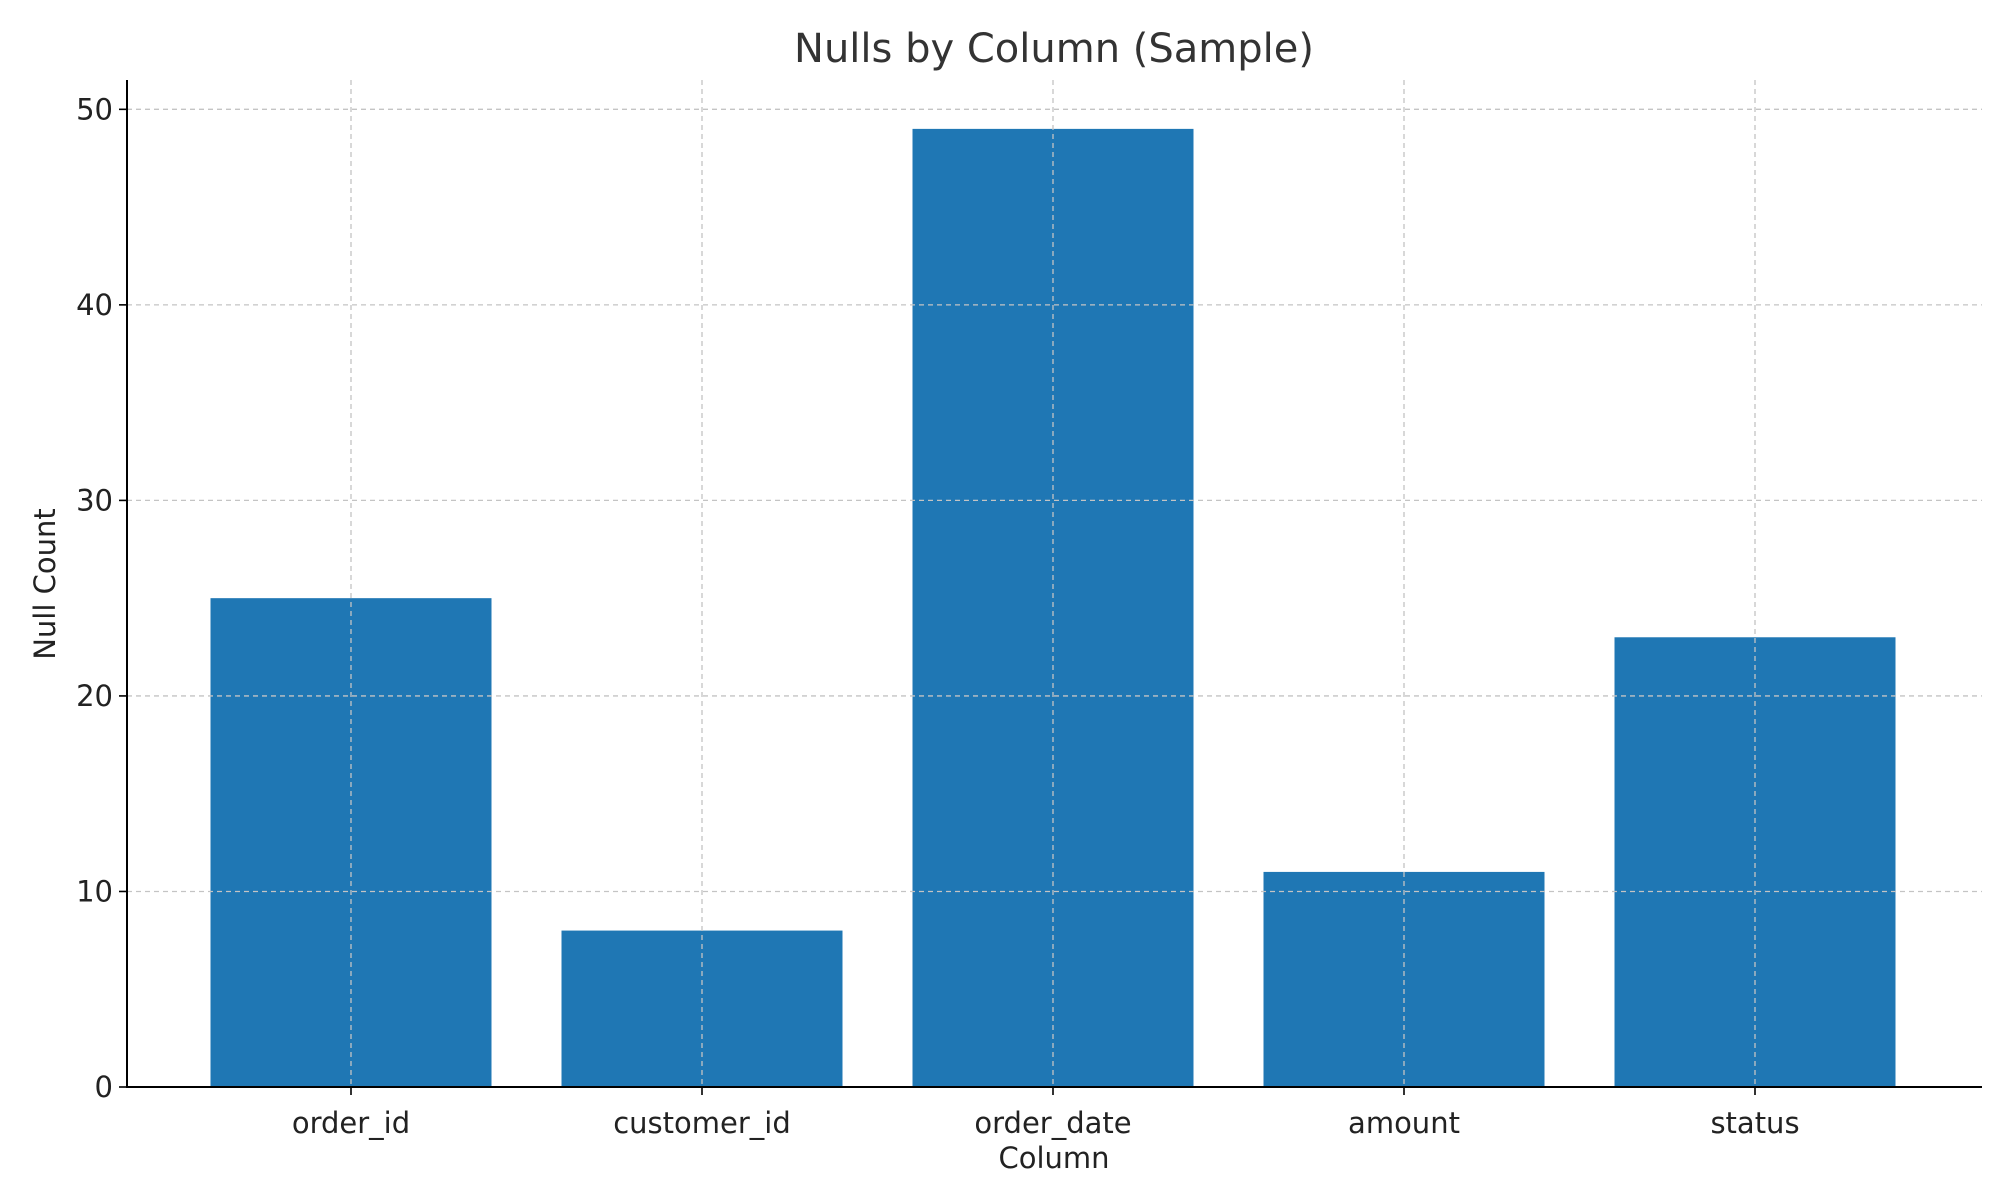 Image resolution: width=2000 pixels, height=1200 pixels. What do you see at coordinates (94, 500) in the screenshot?
I see `y-tick-label: 30` at bounding box center [94, 500].